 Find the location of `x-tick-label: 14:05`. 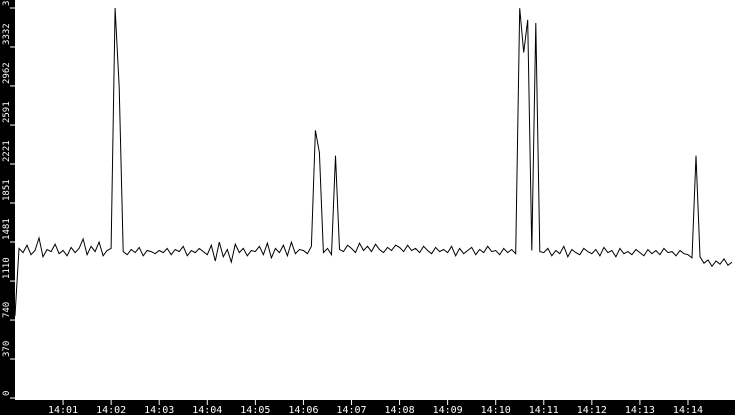

x-tick-label: 14:05 is located at coordinates (255, 410).